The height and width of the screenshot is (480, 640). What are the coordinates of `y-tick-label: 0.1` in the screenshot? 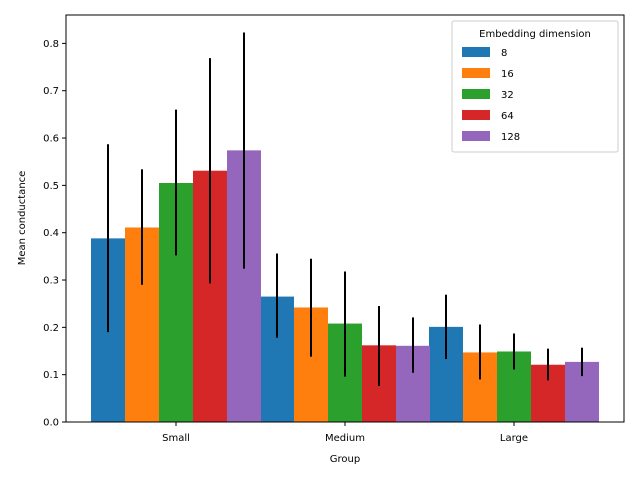 It's located at (51, 375).